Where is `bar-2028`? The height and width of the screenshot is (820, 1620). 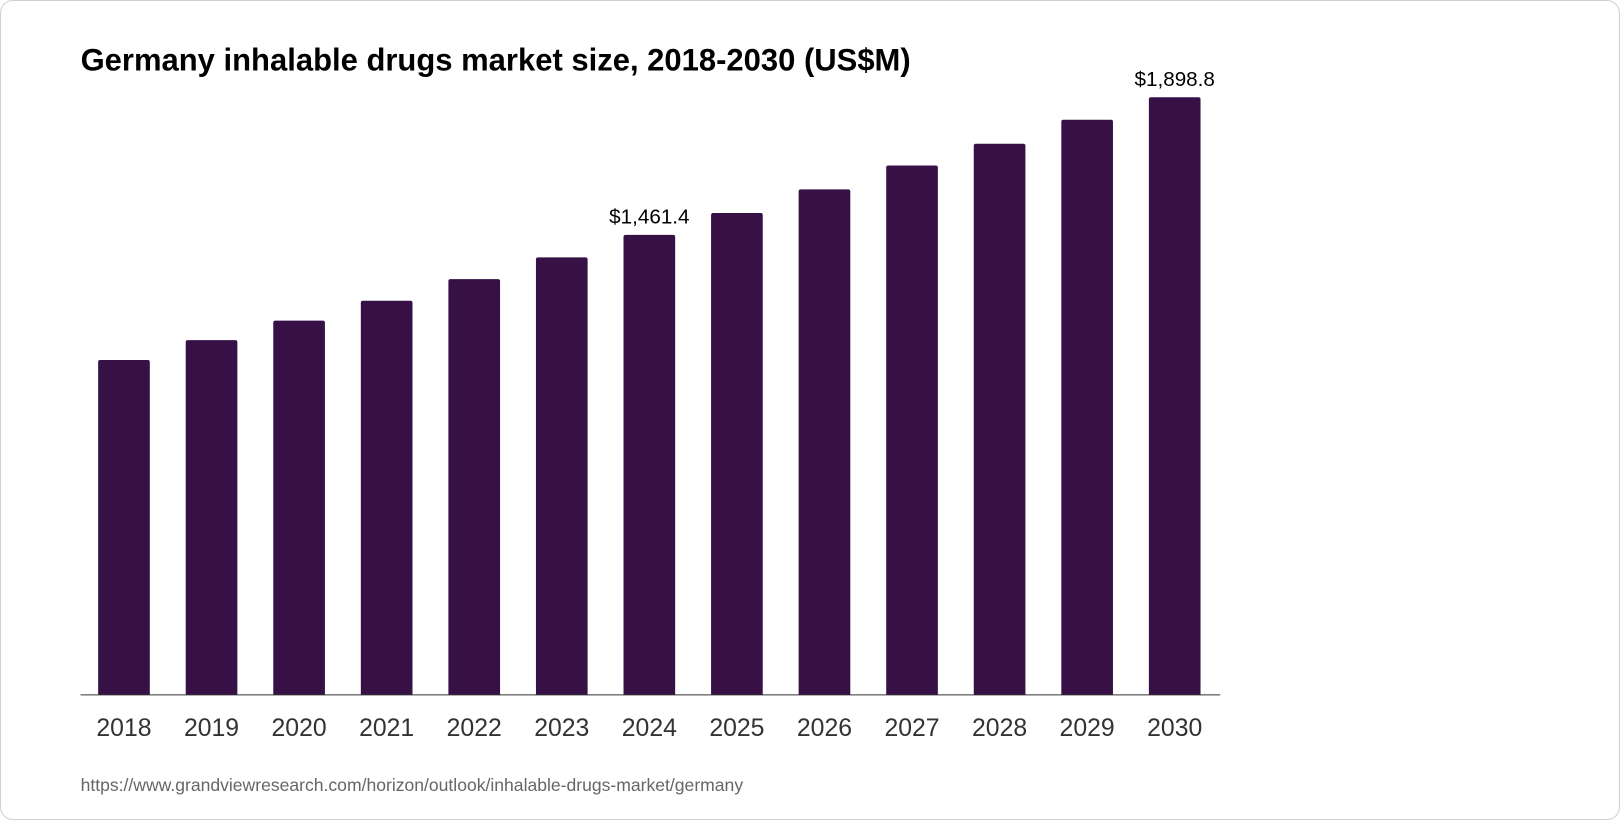 bar-2028 is located at coordinates (999, 419).